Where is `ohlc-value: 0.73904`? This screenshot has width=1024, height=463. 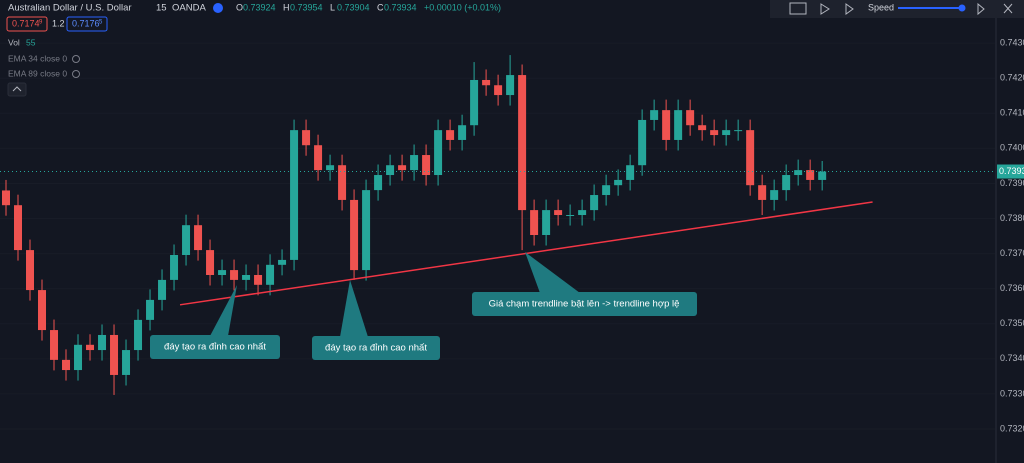 ohlc-value: 0.73904 is located at coordinates (353, 7).